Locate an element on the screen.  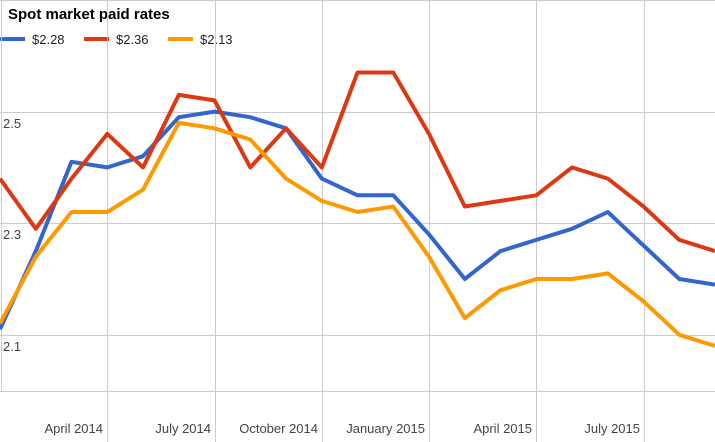
x-axis-label-july-2015: July 2015 is located at coordinates (612, 428).